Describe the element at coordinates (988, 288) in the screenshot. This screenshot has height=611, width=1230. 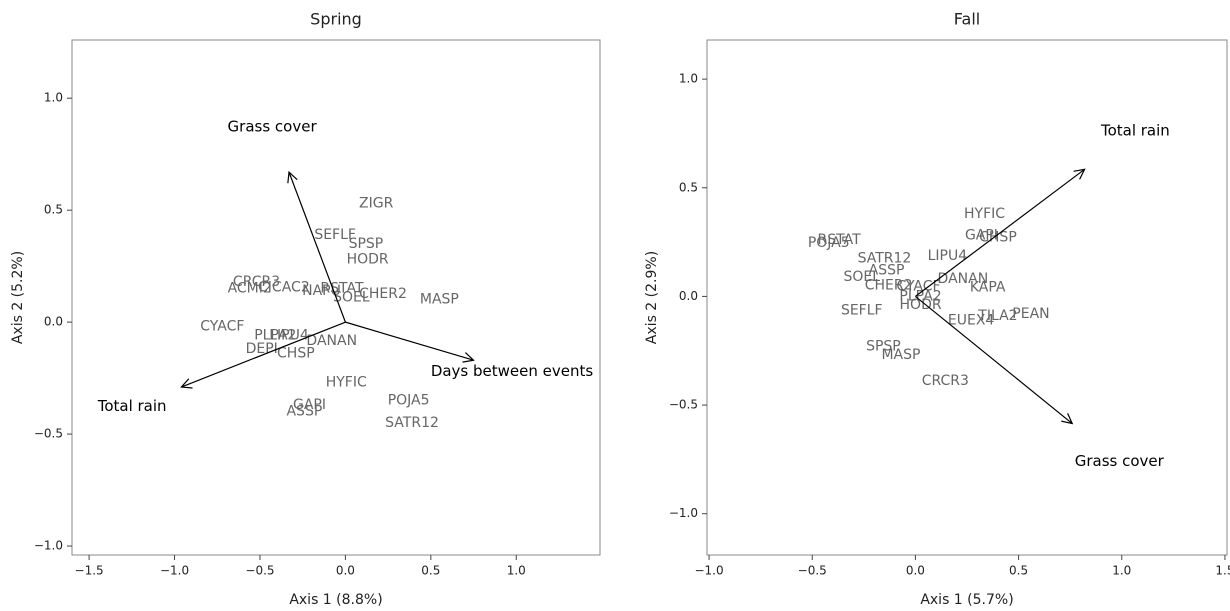
I see `species-label: KAPA` at that location.